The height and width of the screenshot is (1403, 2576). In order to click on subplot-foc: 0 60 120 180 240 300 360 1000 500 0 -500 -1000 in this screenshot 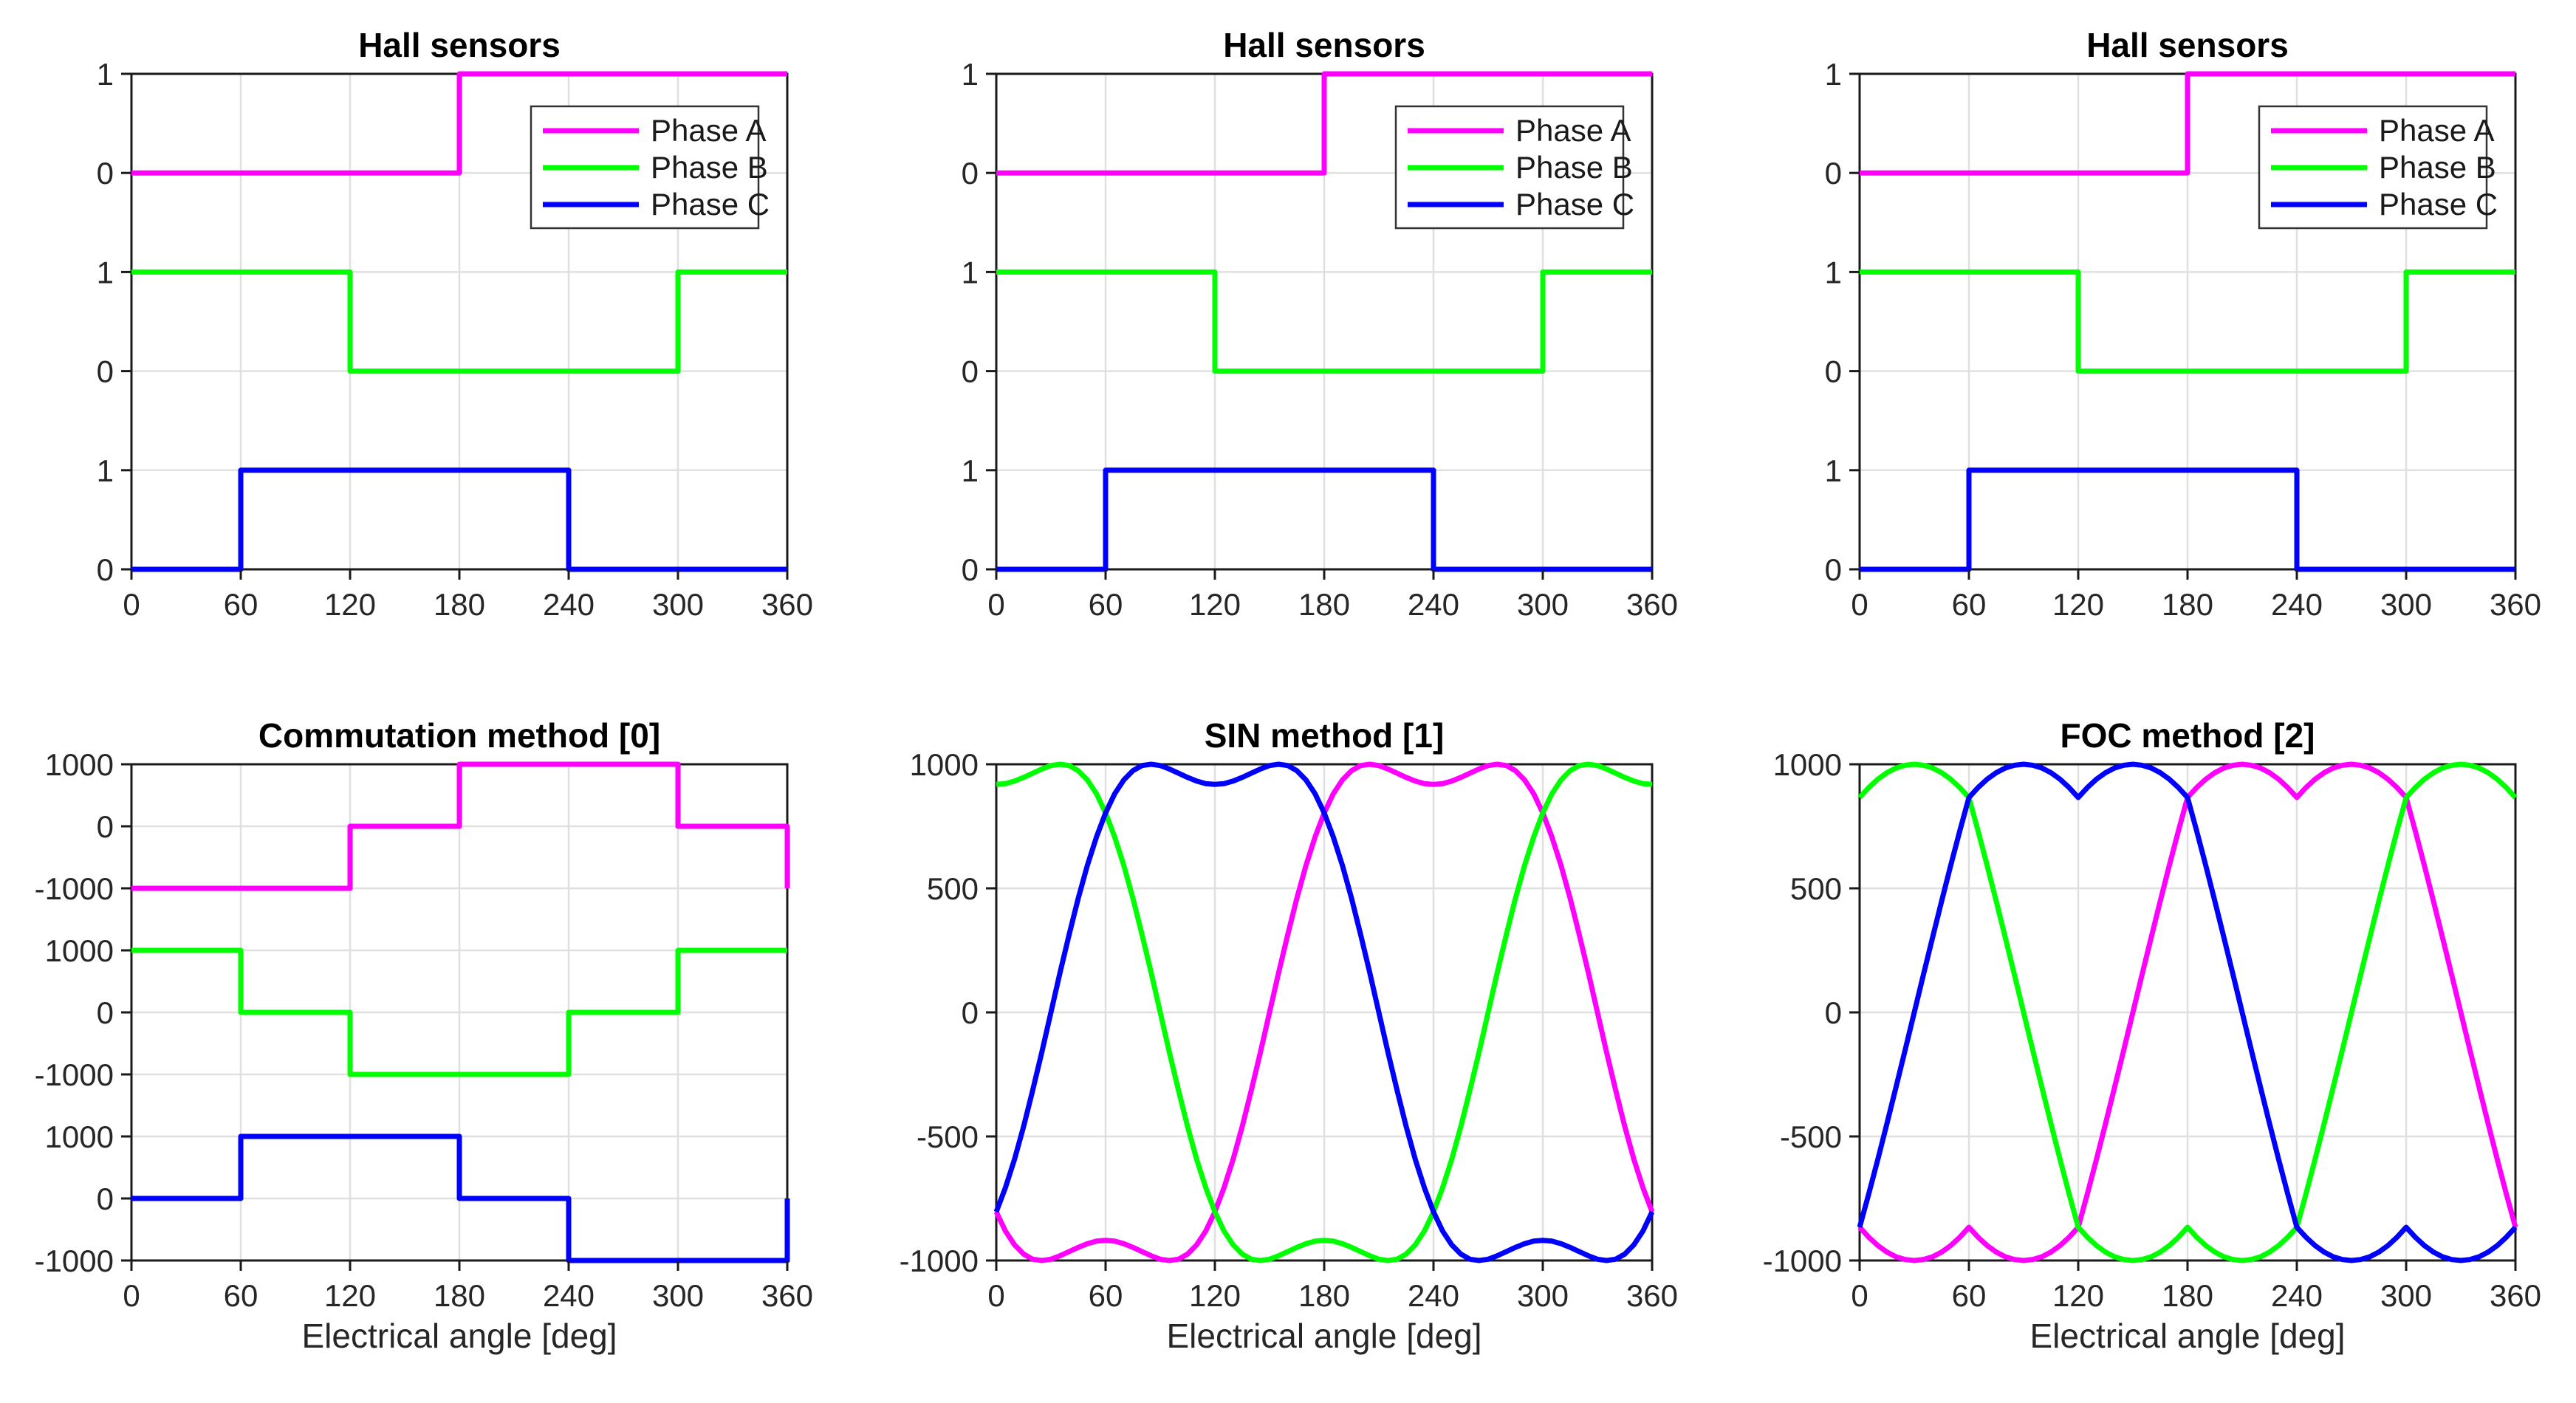, I will do `click(2152, 1030)`.